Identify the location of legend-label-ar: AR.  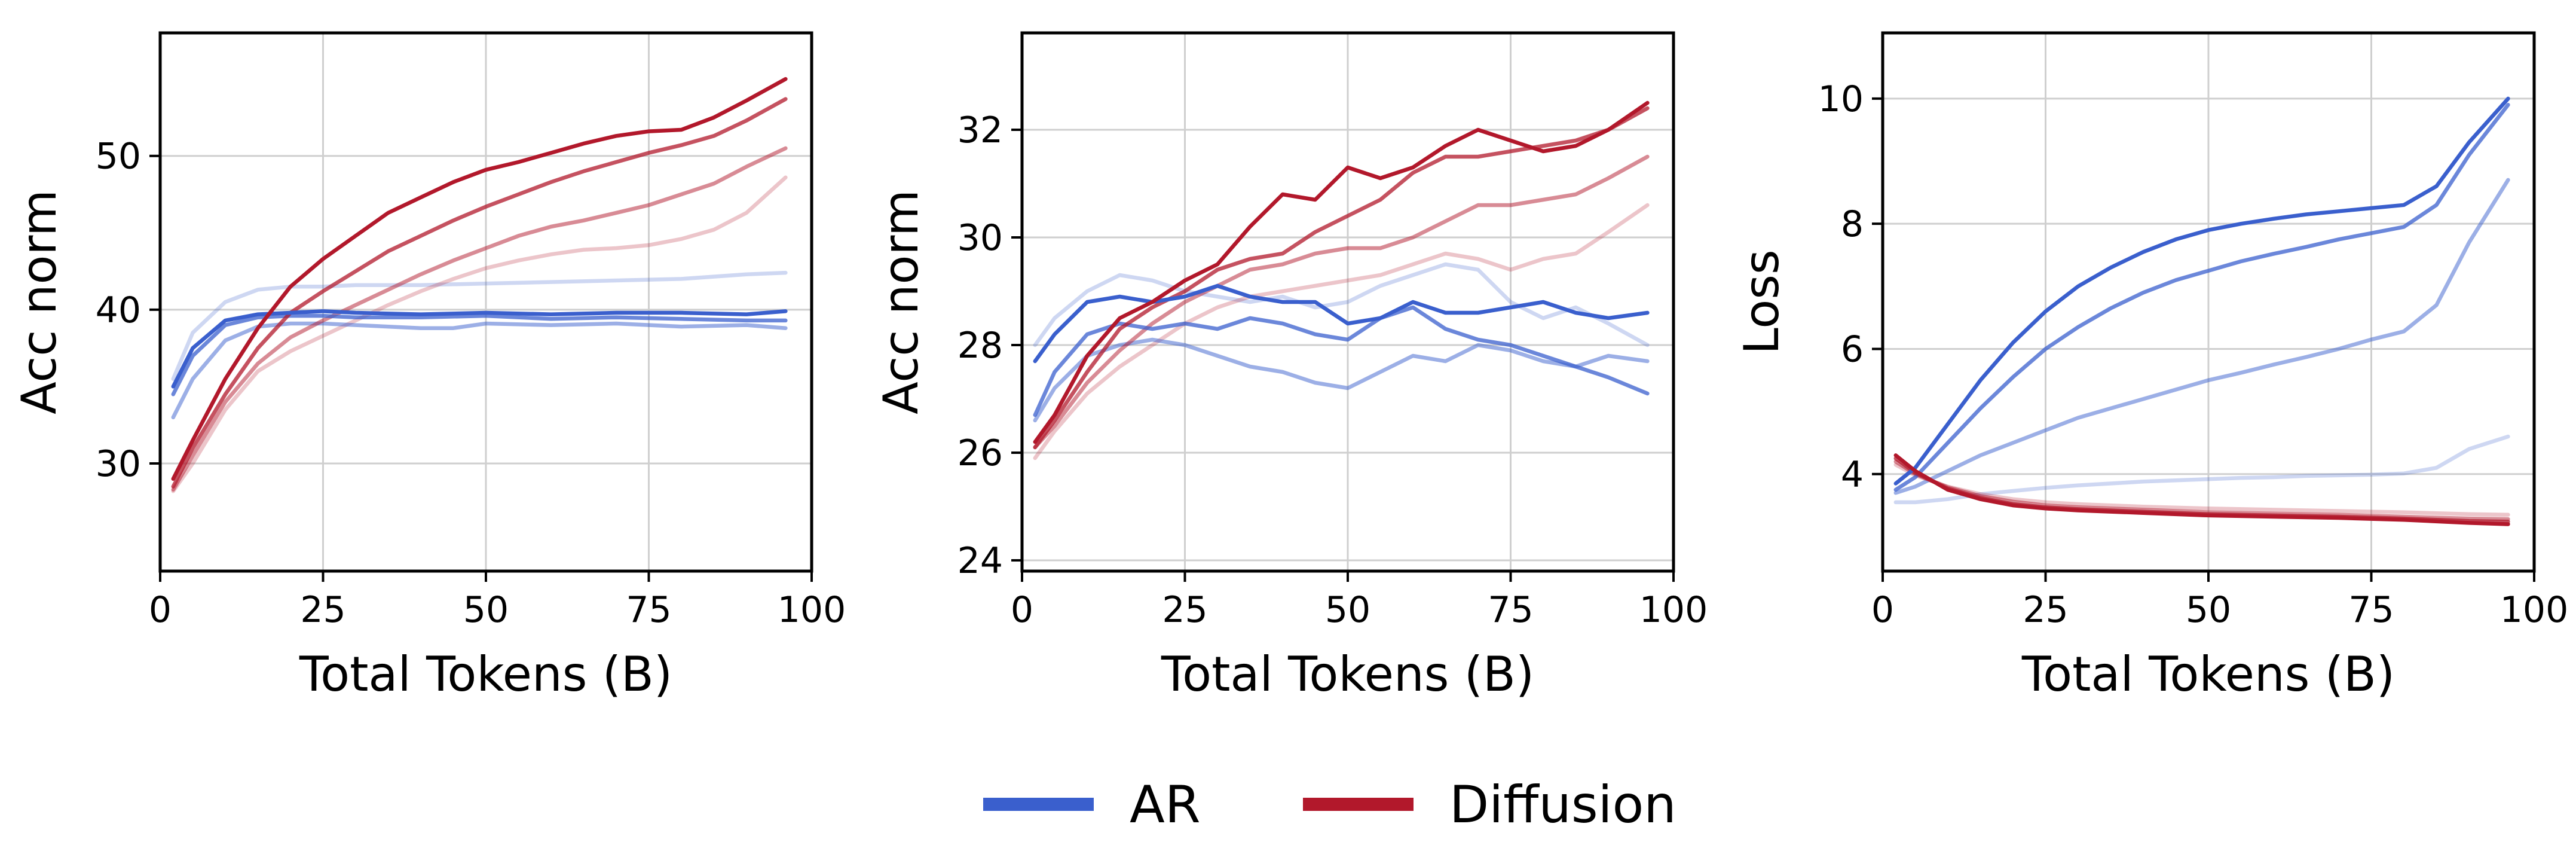
(1165, 805).